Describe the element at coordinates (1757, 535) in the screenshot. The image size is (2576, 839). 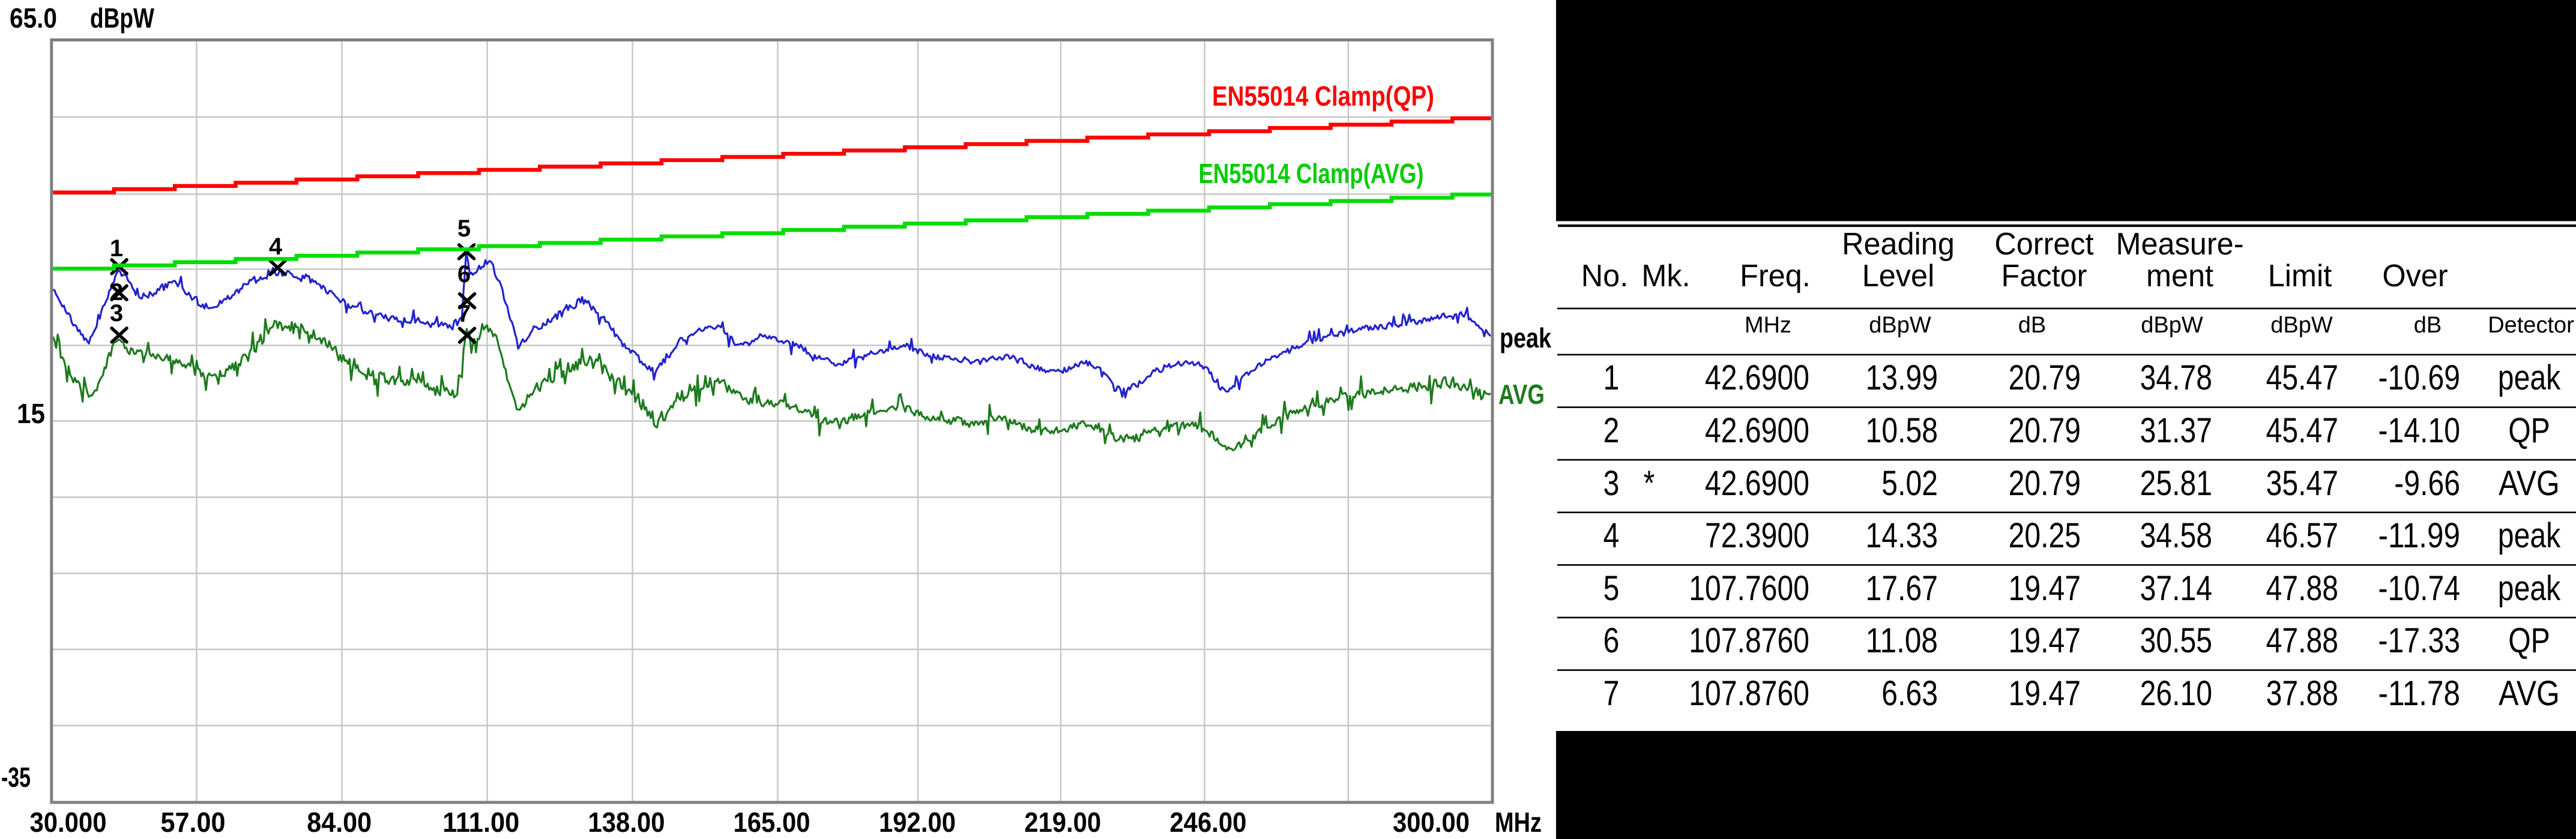
I see `svg-text: 72.3900` at that location.